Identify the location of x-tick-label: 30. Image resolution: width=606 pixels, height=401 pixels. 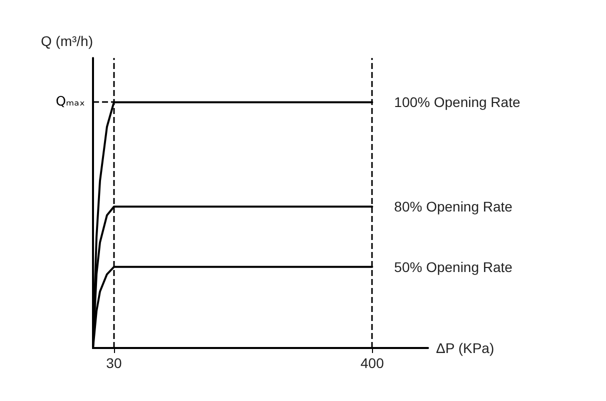
(114, 363).